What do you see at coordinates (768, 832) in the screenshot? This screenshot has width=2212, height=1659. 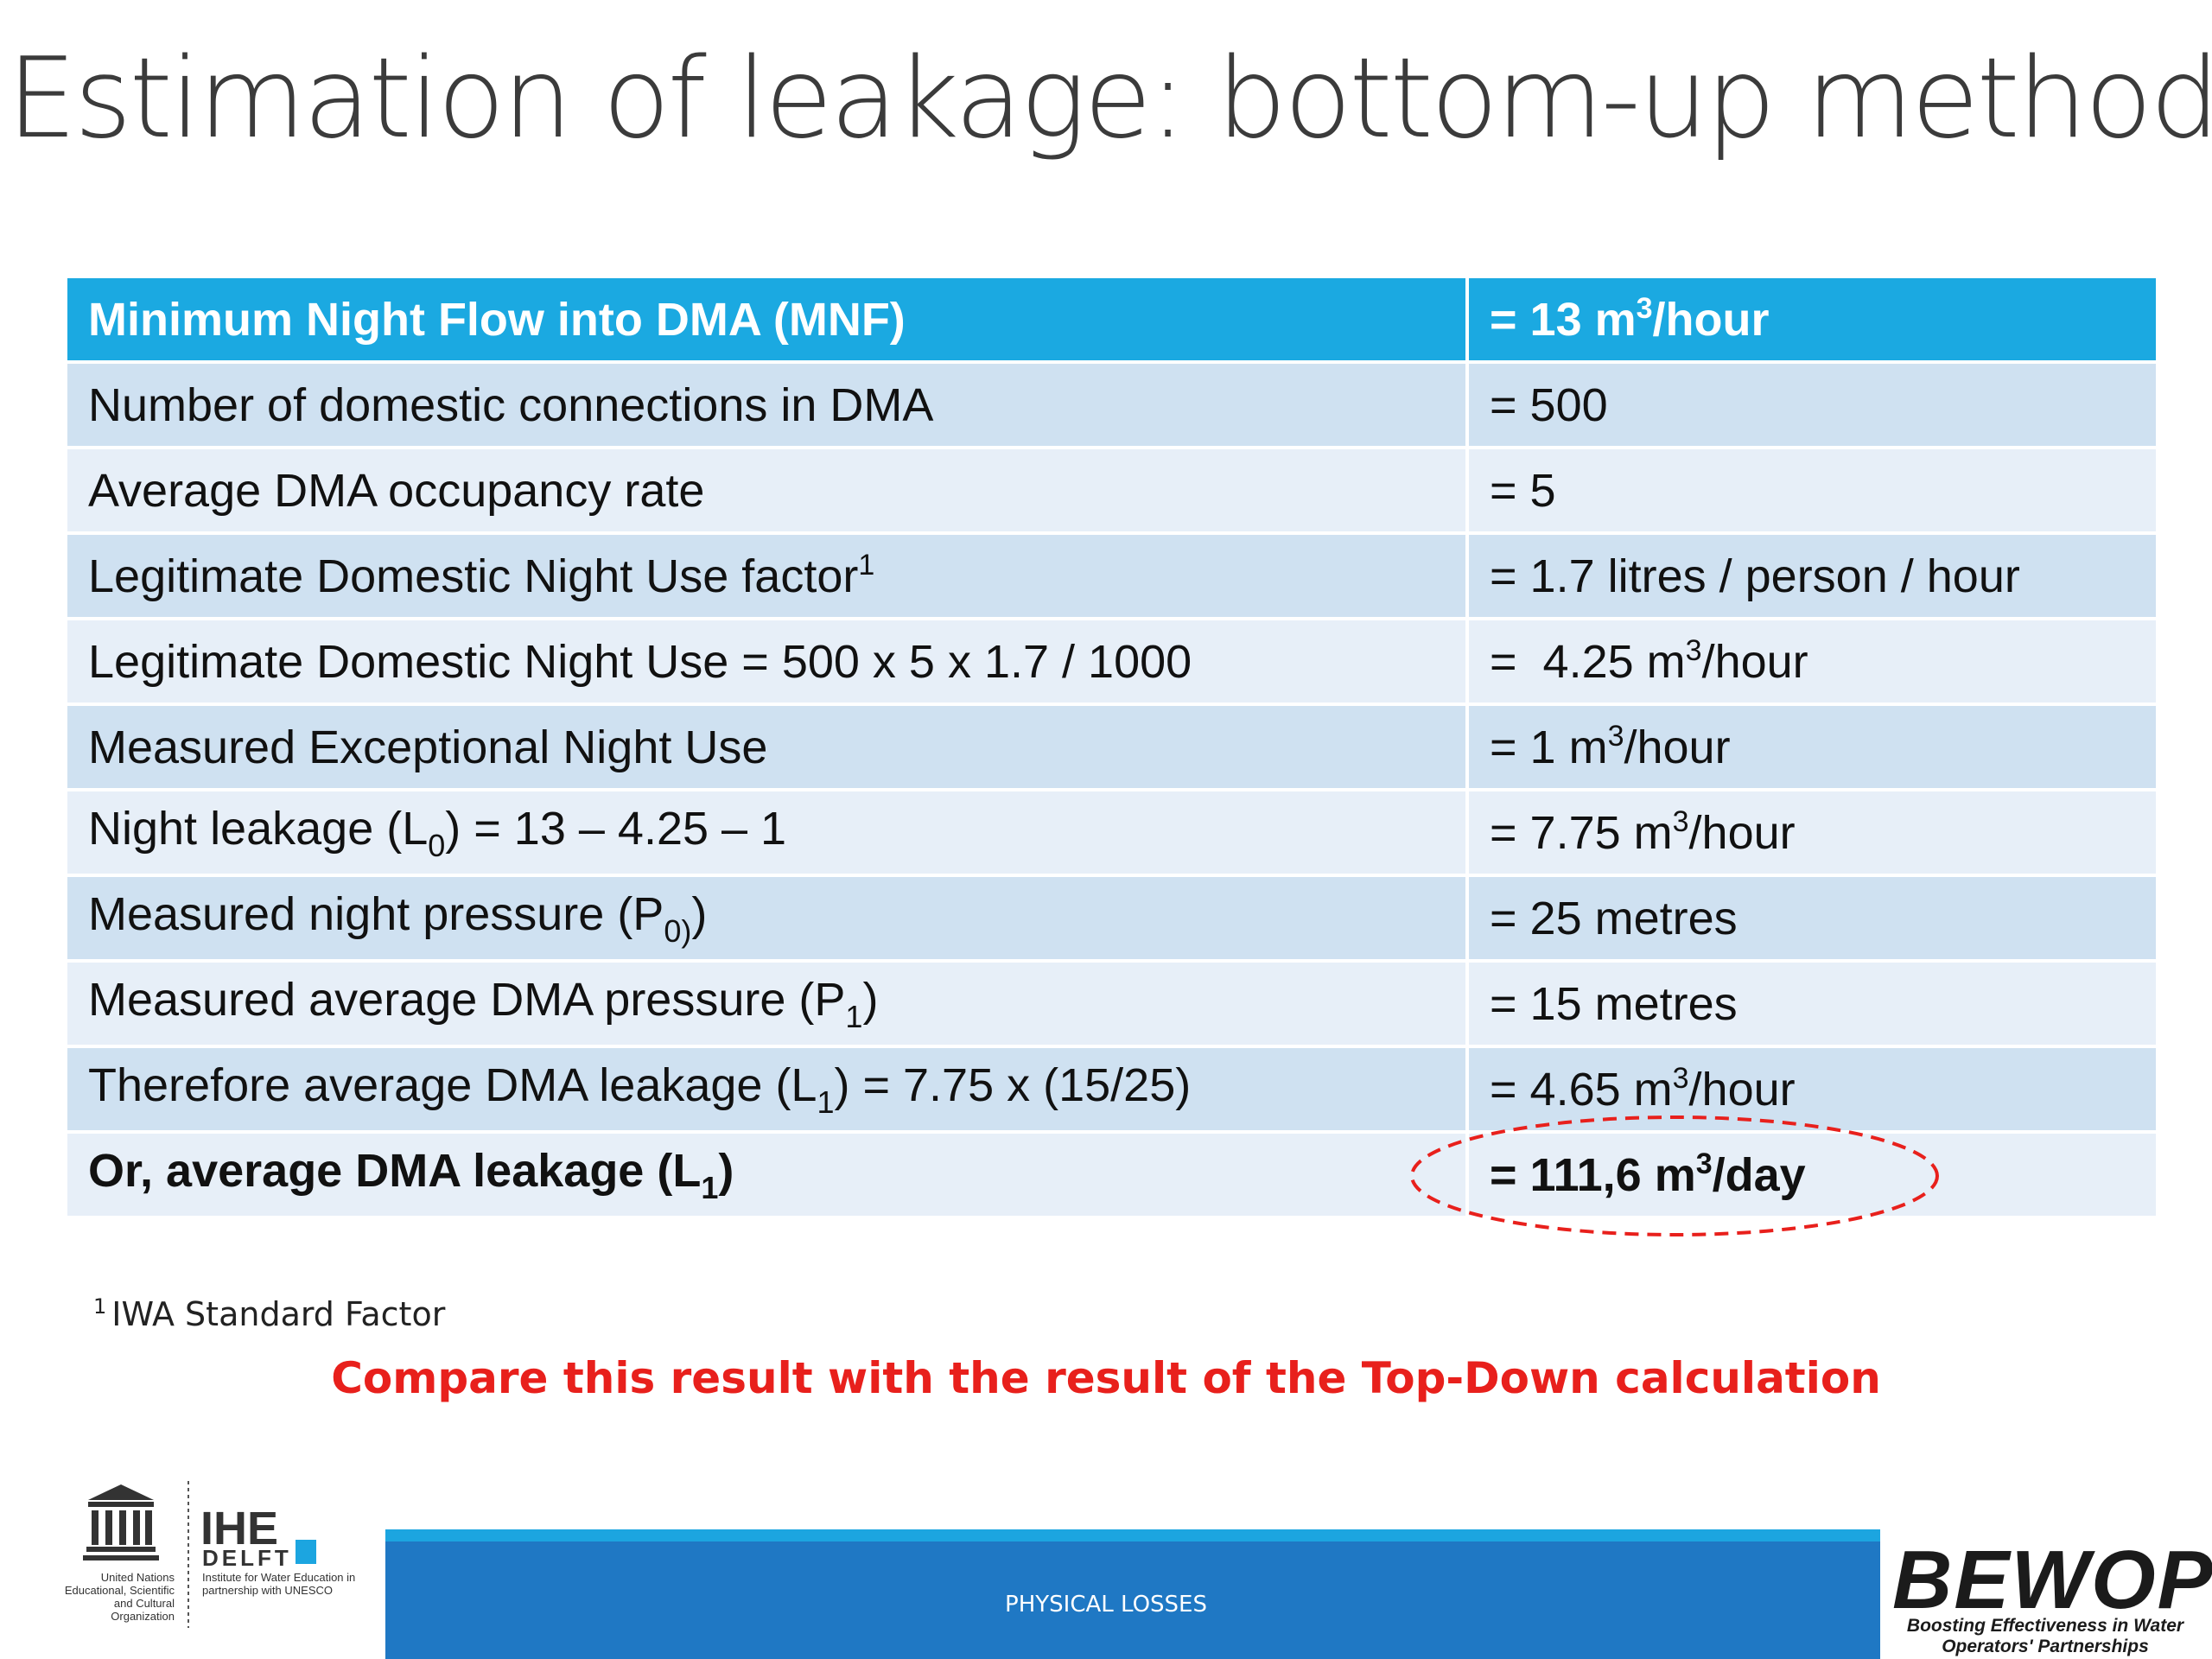 I see `row-label: Night leakage (L0) = 13 – 4.25 – 1` at bounding box center [768, 832].